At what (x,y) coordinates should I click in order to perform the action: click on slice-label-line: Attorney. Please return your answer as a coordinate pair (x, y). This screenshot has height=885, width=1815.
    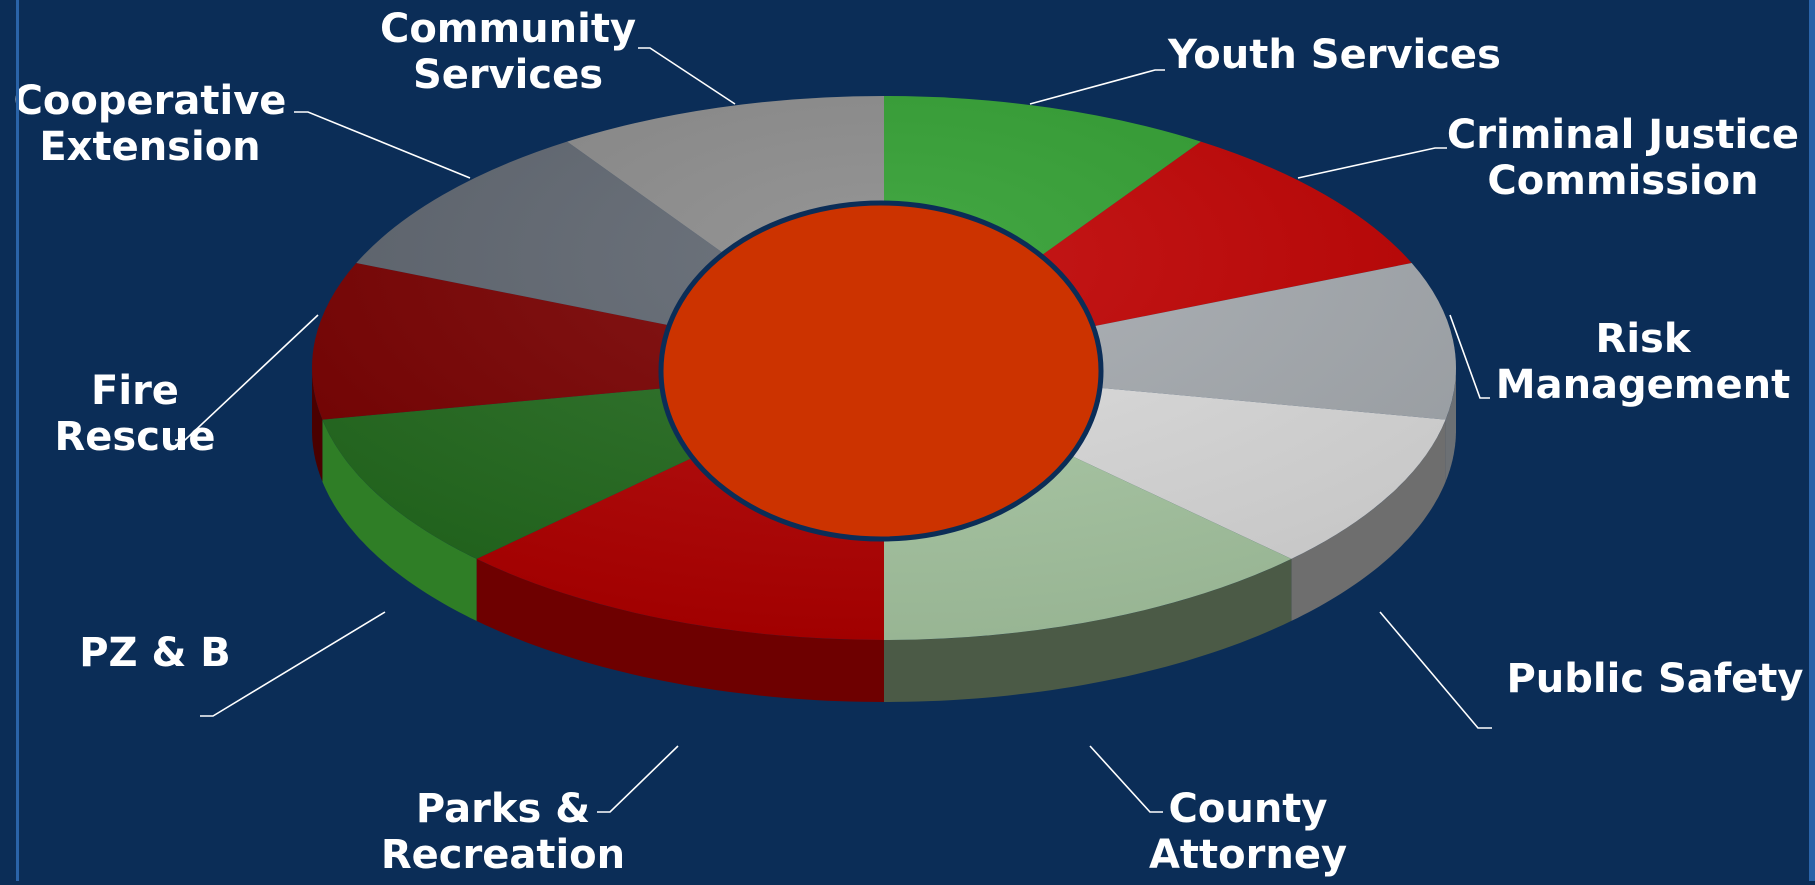
    Looking at the image, I should click on (1248, 855).